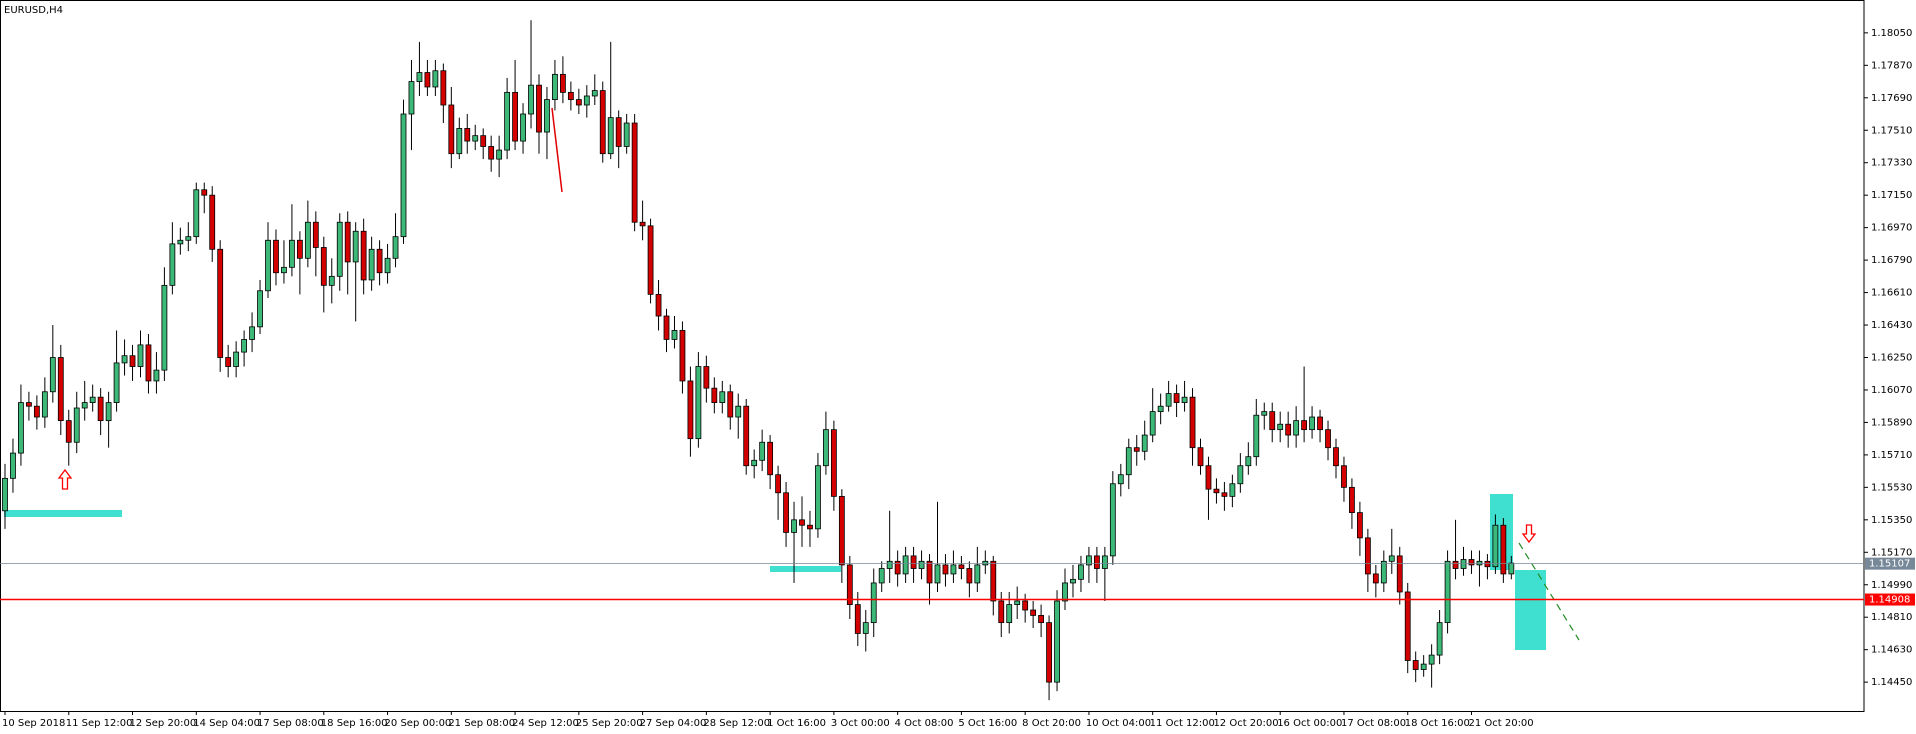 This screenshot has width=1916, height=734. What do you see at coordinates (1891, 520) in the screenshot?
I see `y-tick-label: 1.15350` at bounding box center [1891, 520].